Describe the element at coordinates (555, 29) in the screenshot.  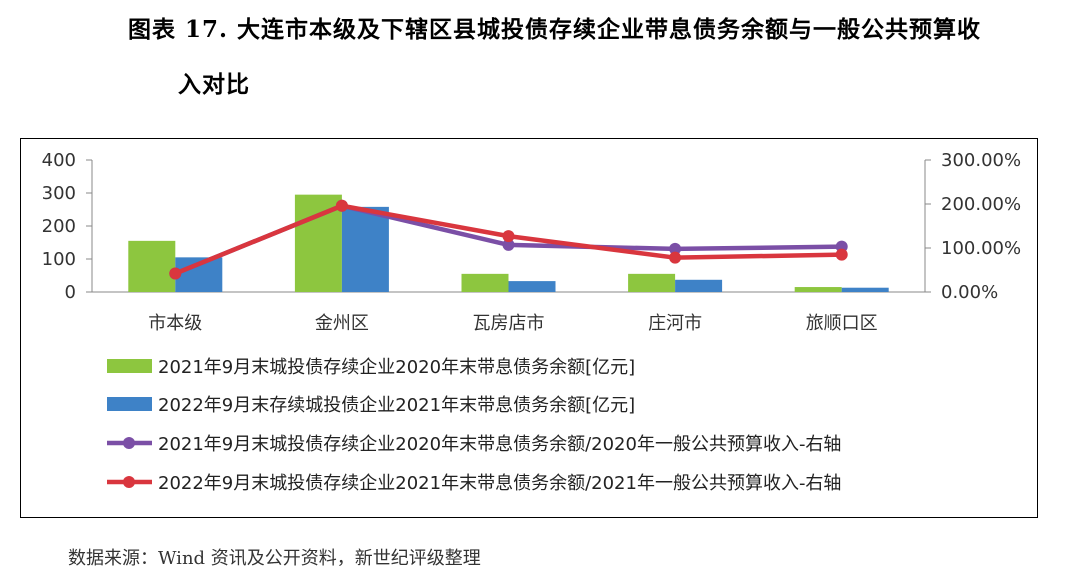
I see `chart-title-line1: 图表 17. 大连市本级及下辖区县城投债存续企业带息债务余额与一般公共预算收` at that location.